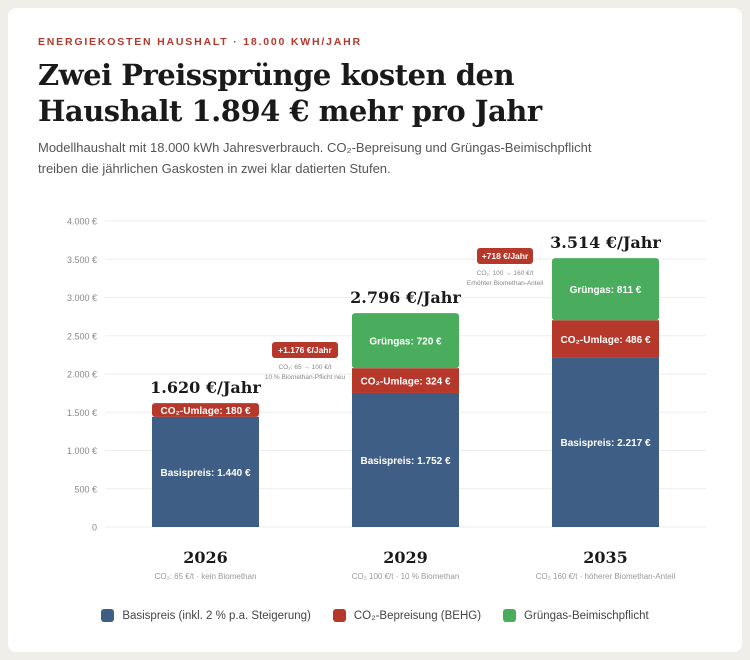 The image size is (750, 660). What do you see at coordinates (304, 367) in the screenshot?
I see `delta-note: CO₂: 65 → 100 €/t` at bounding box center [304, 367].